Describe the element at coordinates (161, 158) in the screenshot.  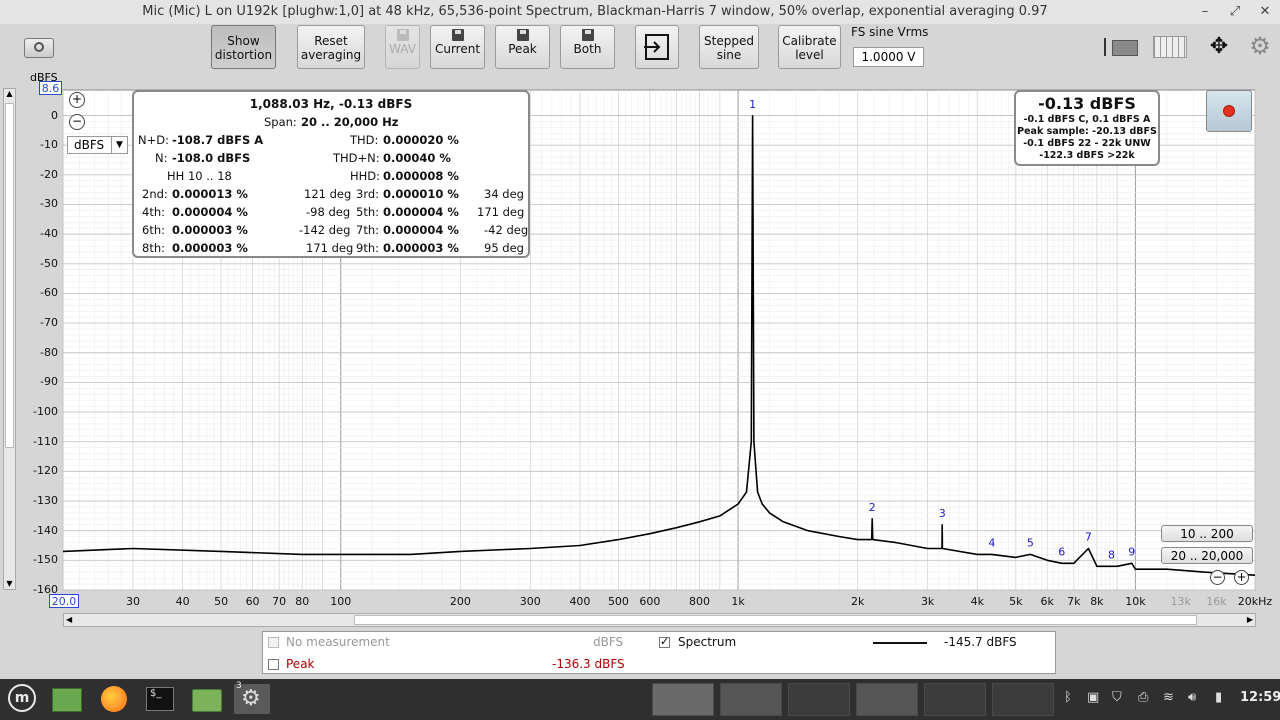
I see `n-label: N:` at that location.